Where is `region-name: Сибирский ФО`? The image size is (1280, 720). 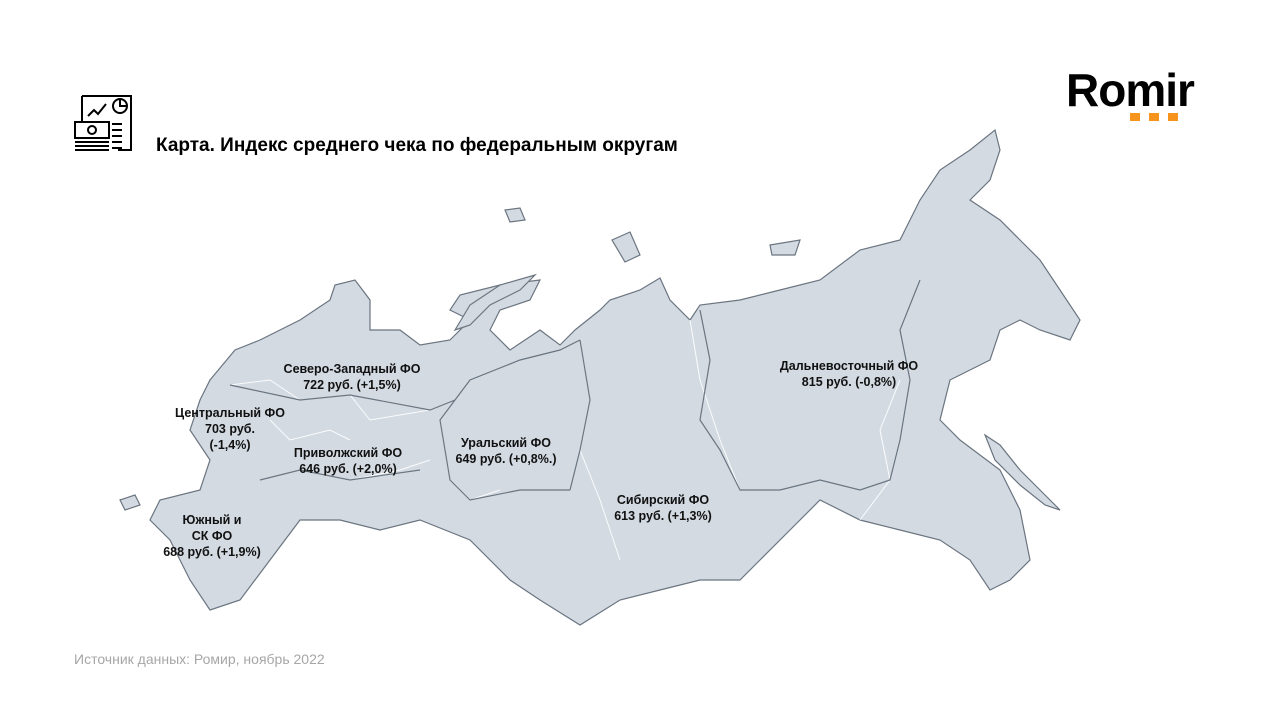
region-name: Сибирский ФО is located at coordinates (663, 500).